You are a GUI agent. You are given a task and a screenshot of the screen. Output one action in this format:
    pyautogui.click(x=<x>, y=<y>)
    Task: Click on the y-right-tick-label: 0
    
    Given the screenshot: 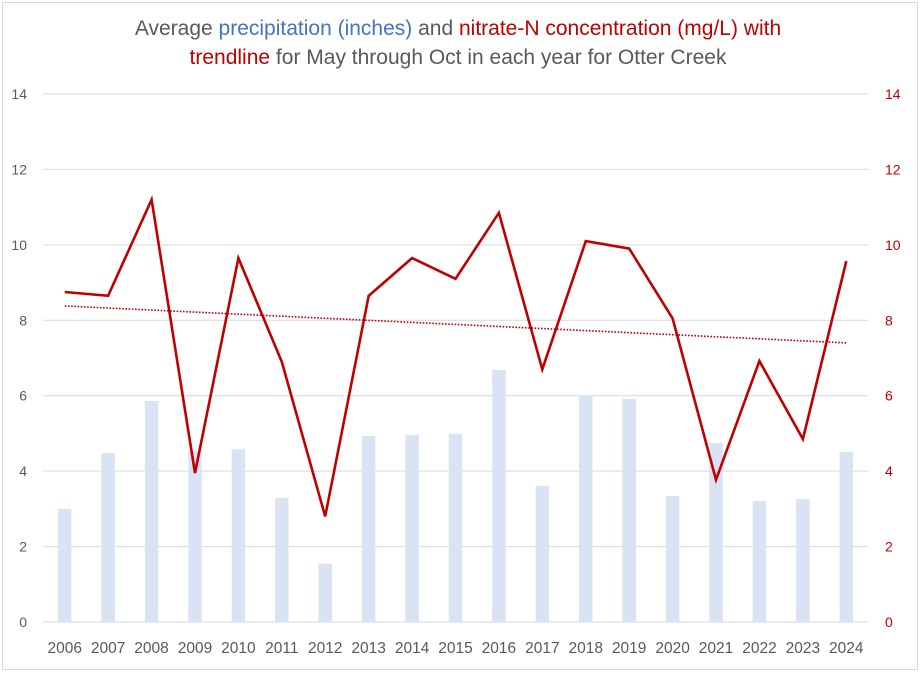 What is the action you would take?
    pyautogui.click(x=889, y=622)
    